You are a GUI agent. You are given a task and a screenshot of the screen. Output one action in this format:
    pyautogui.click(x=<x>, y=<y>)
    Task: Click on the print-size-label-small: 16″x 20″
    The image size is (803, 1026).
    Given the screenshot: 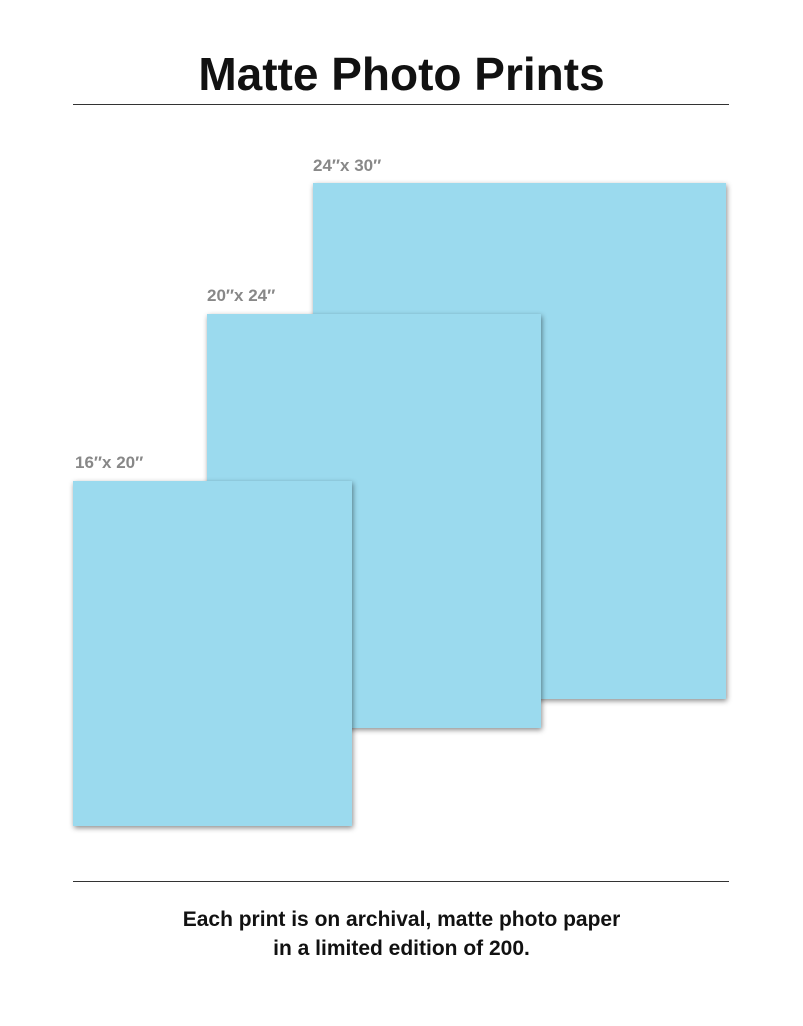 What is the action you would take?
    pyautogui.click(x=109, y=462)
    